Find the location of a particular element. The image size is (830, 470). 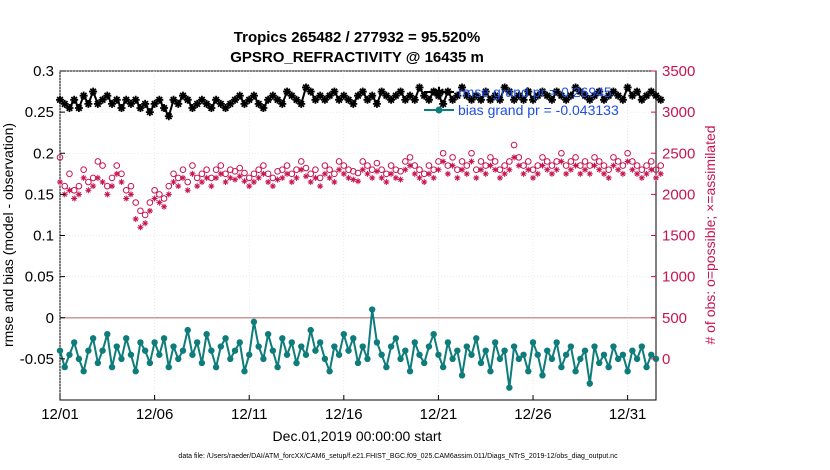

y-right-tick-label: 2000 is located at coordinates (678, 194).